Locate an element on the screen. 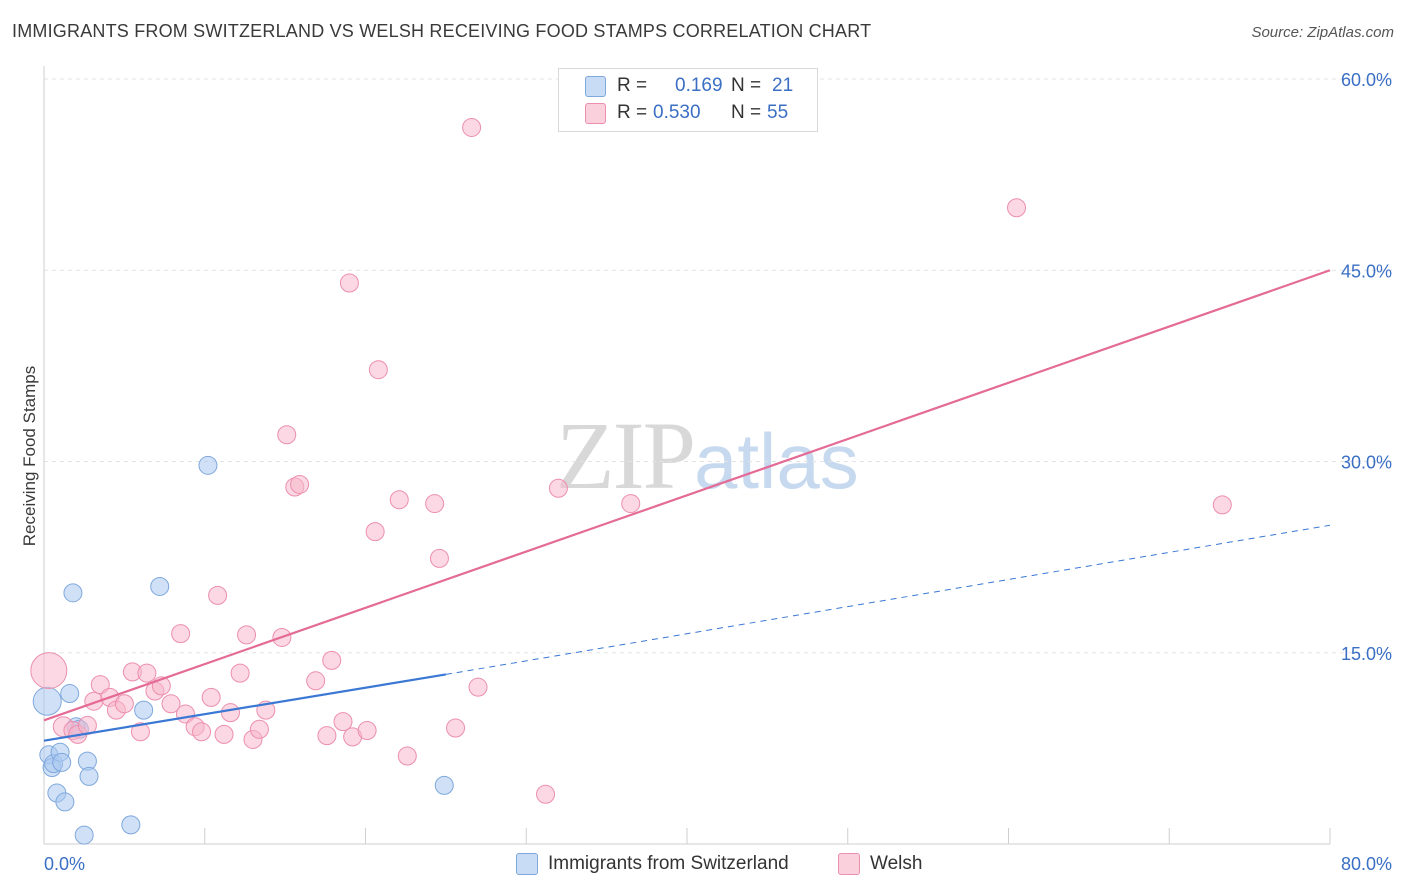 The height and width of the screenshot is (892, 1406). correlation-legend: R = 0.169 N = 21 R = 0.530 N = 55 is located at coordinates (688, 100).